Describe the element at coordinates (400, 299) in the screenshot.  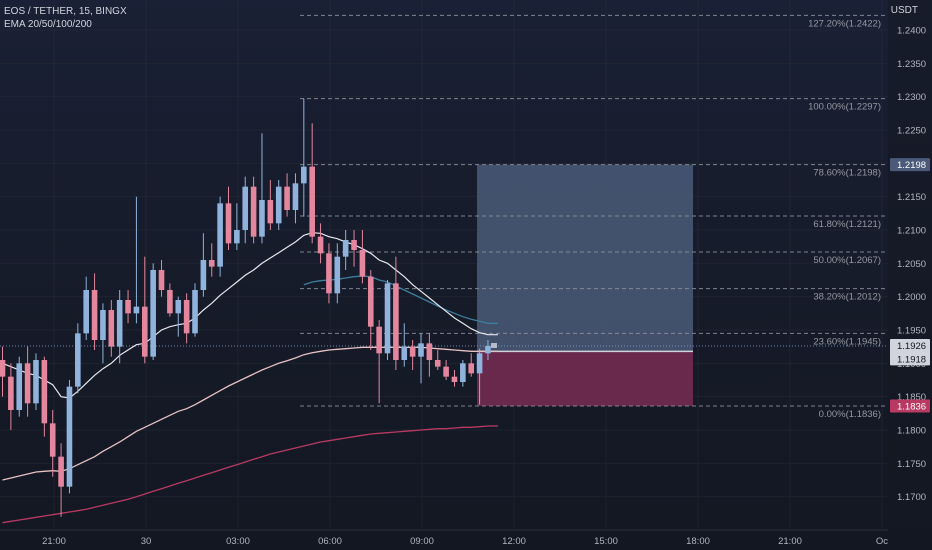
I see `ema50-line` at that location.